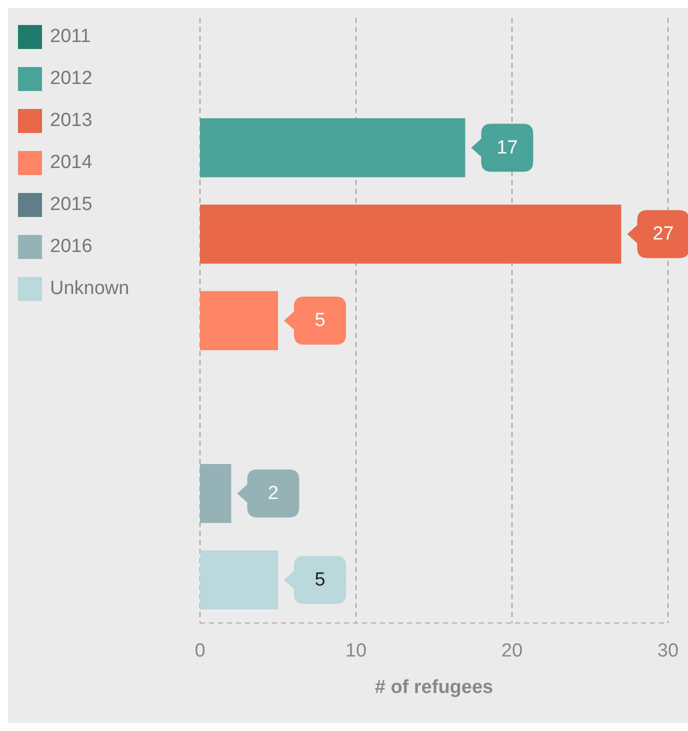  I want to click on legend-label: 2013, so click(71, 121).